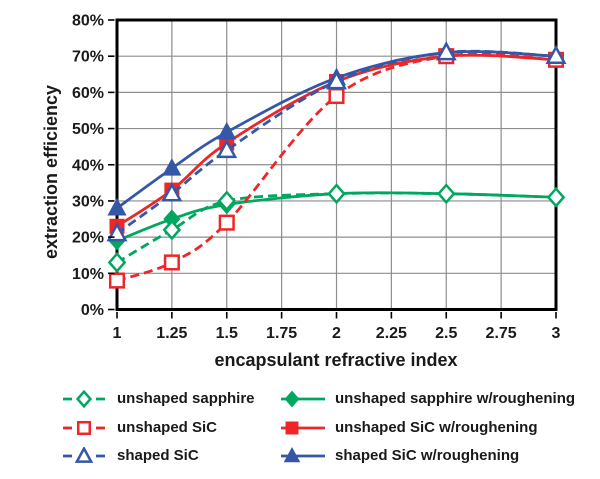 The image size is (600, 479). I want to click on x-tick-label: 1.25, so click(171, 333).